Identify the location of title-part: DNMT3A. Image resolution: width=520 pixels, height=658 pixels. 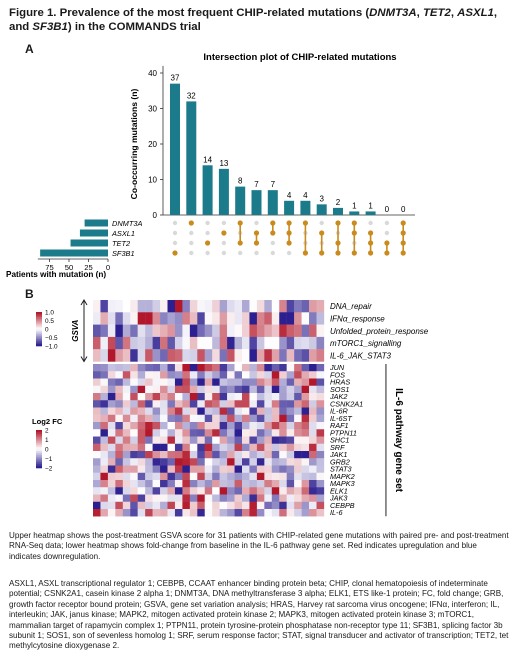
(393, 13).